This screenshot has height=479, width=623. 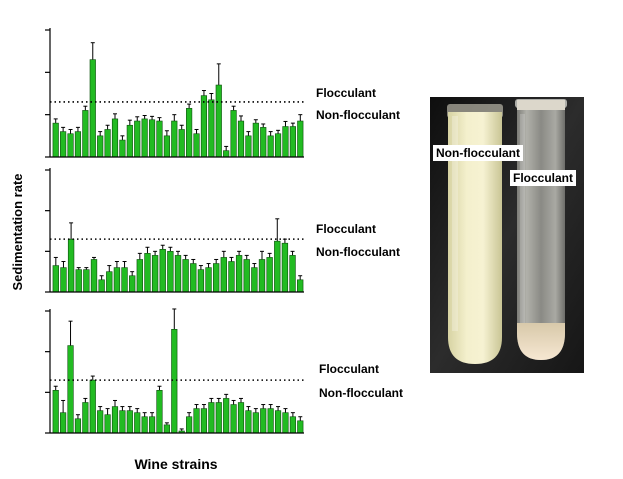 I want to click on non-flocculant-label: Non-flocculant, so click(x=358, y=115).